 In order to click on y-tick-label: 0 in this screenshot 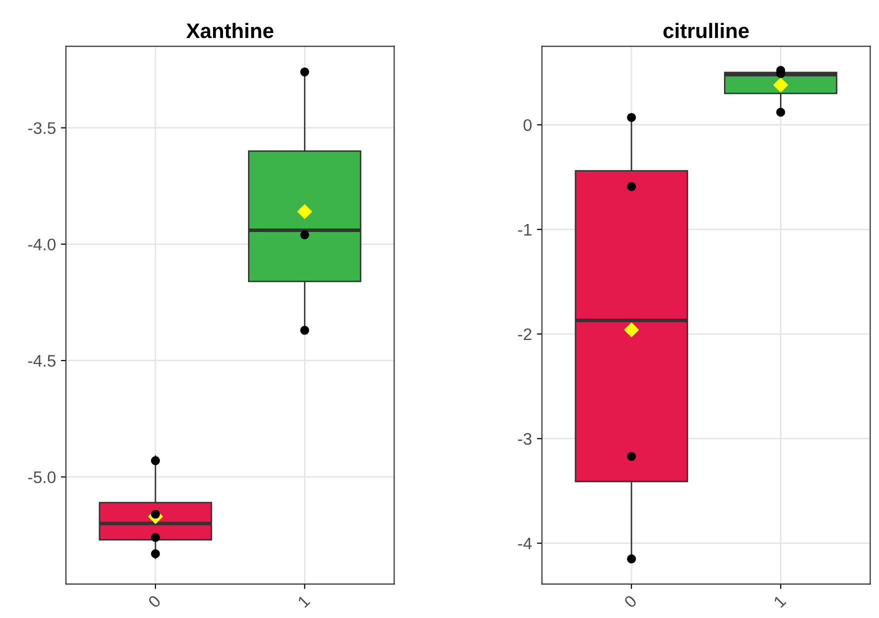, I will do `click(528, 125)`.